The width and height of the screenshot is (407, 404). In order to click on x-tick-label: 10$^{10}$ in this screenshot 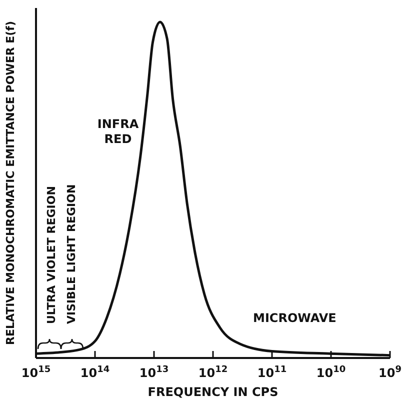, I will do `click(331, 372)`.